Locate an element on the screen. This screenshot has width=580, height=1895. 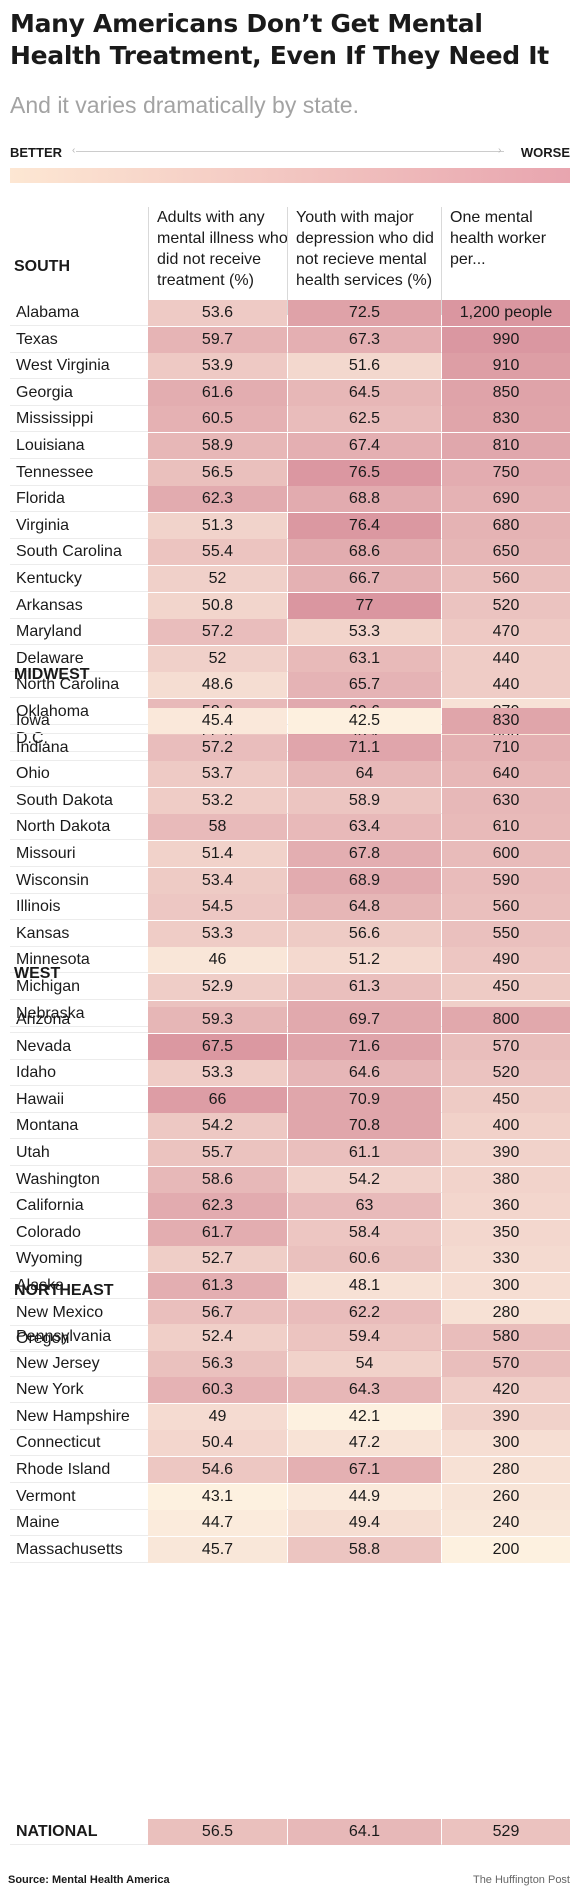
state-name: Connecticut is located at coordinates (58, 1443).